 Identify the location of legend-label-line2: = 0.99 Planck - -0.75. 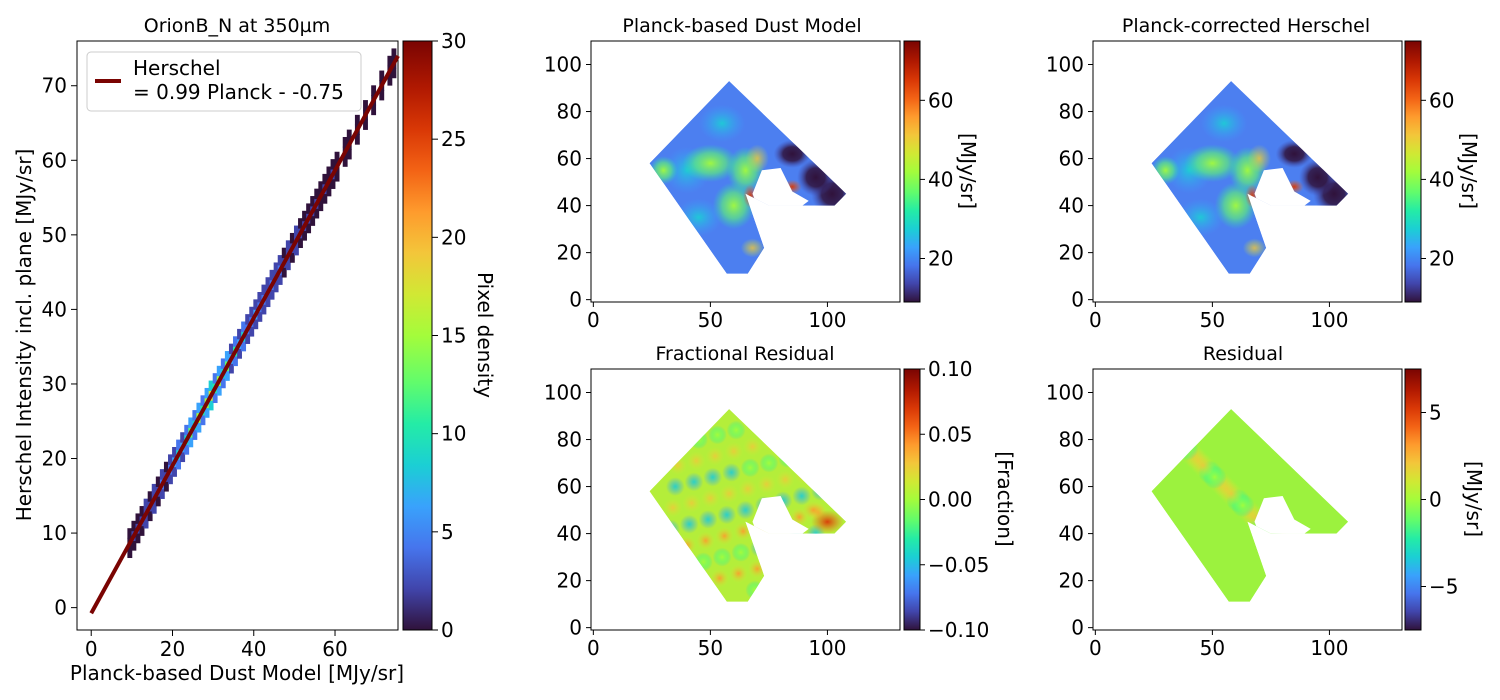
(238, 92).